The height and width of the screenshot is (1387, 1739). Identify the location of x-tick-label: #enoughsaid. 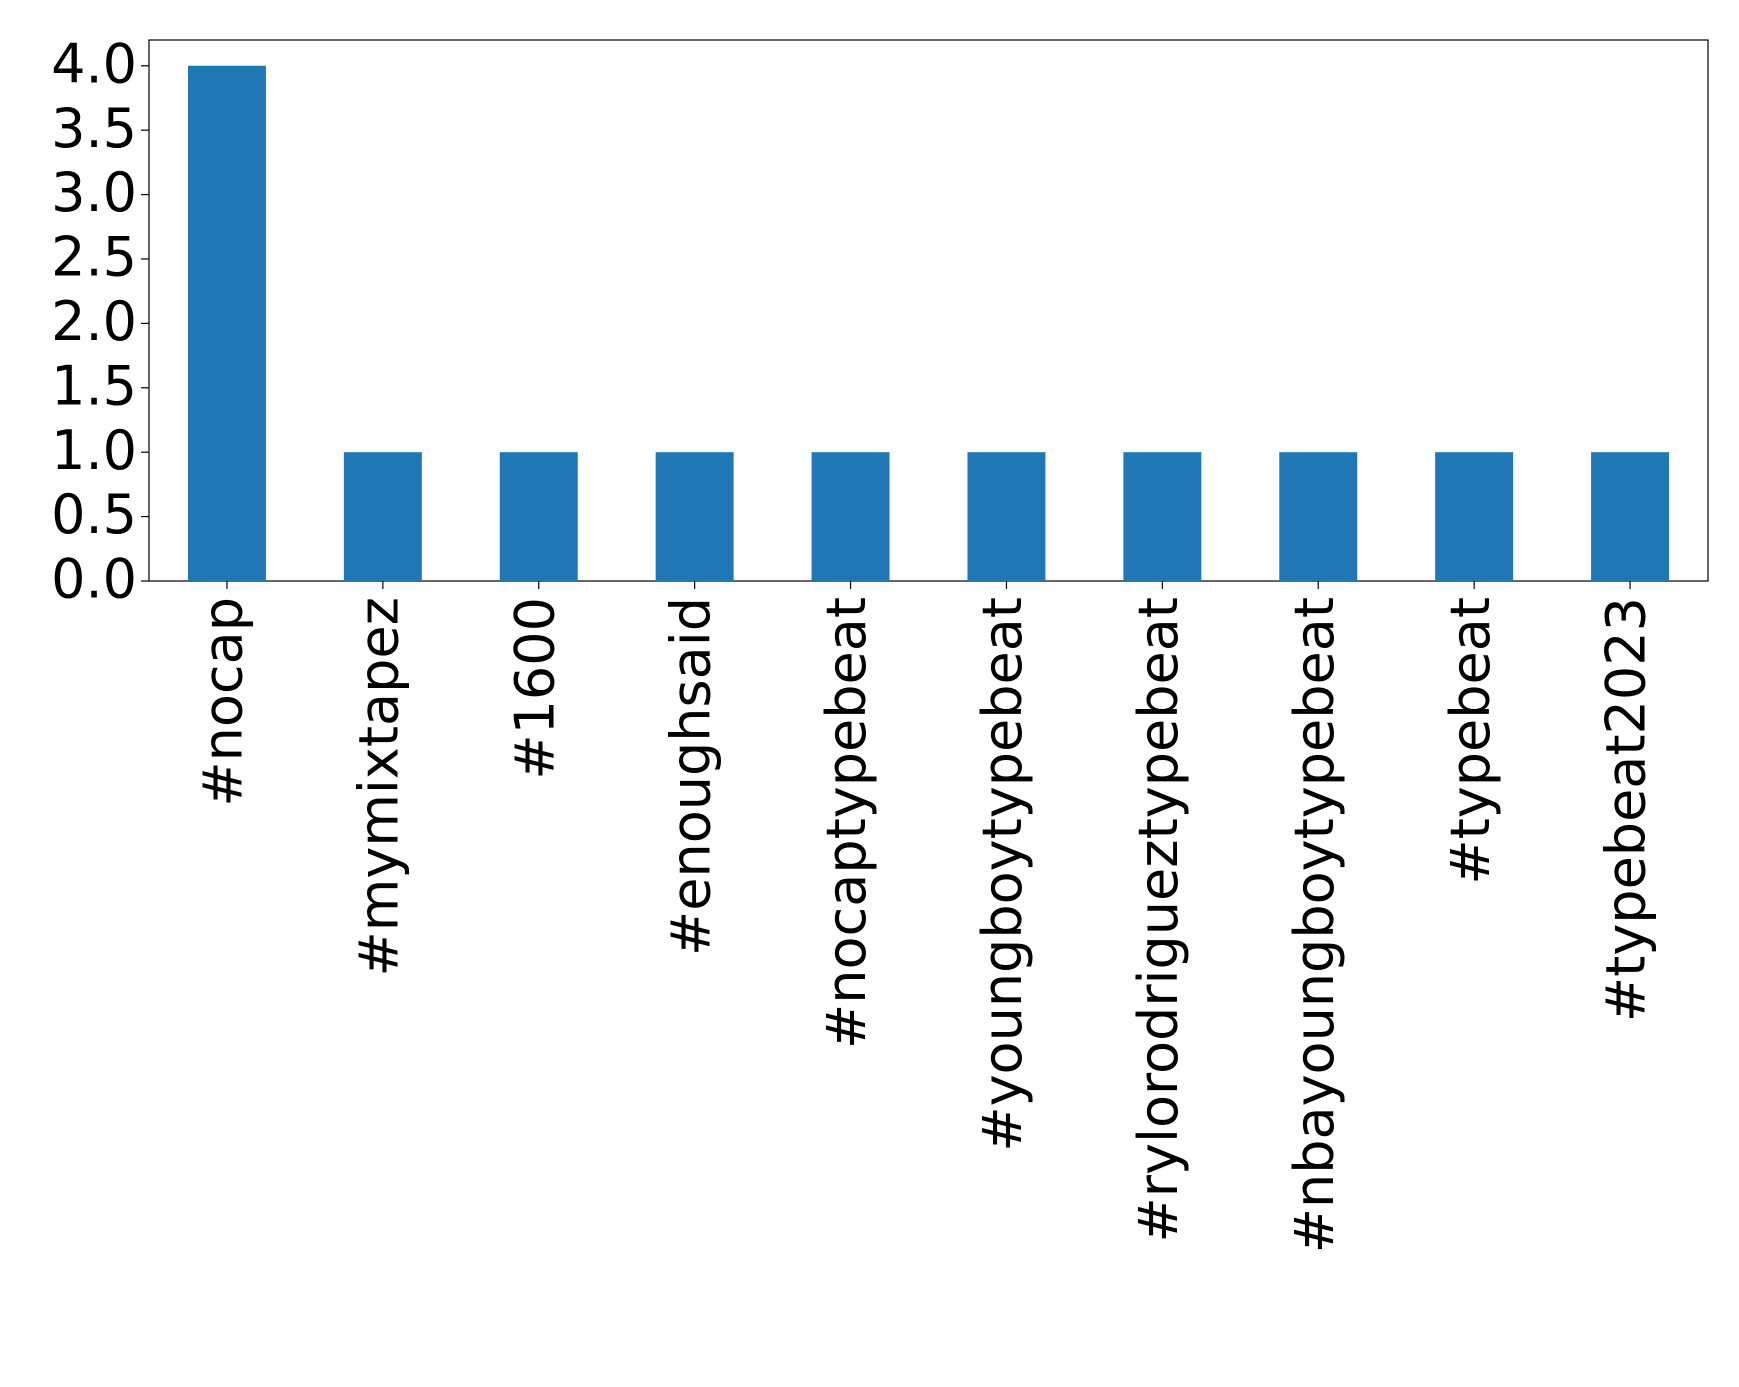
(690, 776).